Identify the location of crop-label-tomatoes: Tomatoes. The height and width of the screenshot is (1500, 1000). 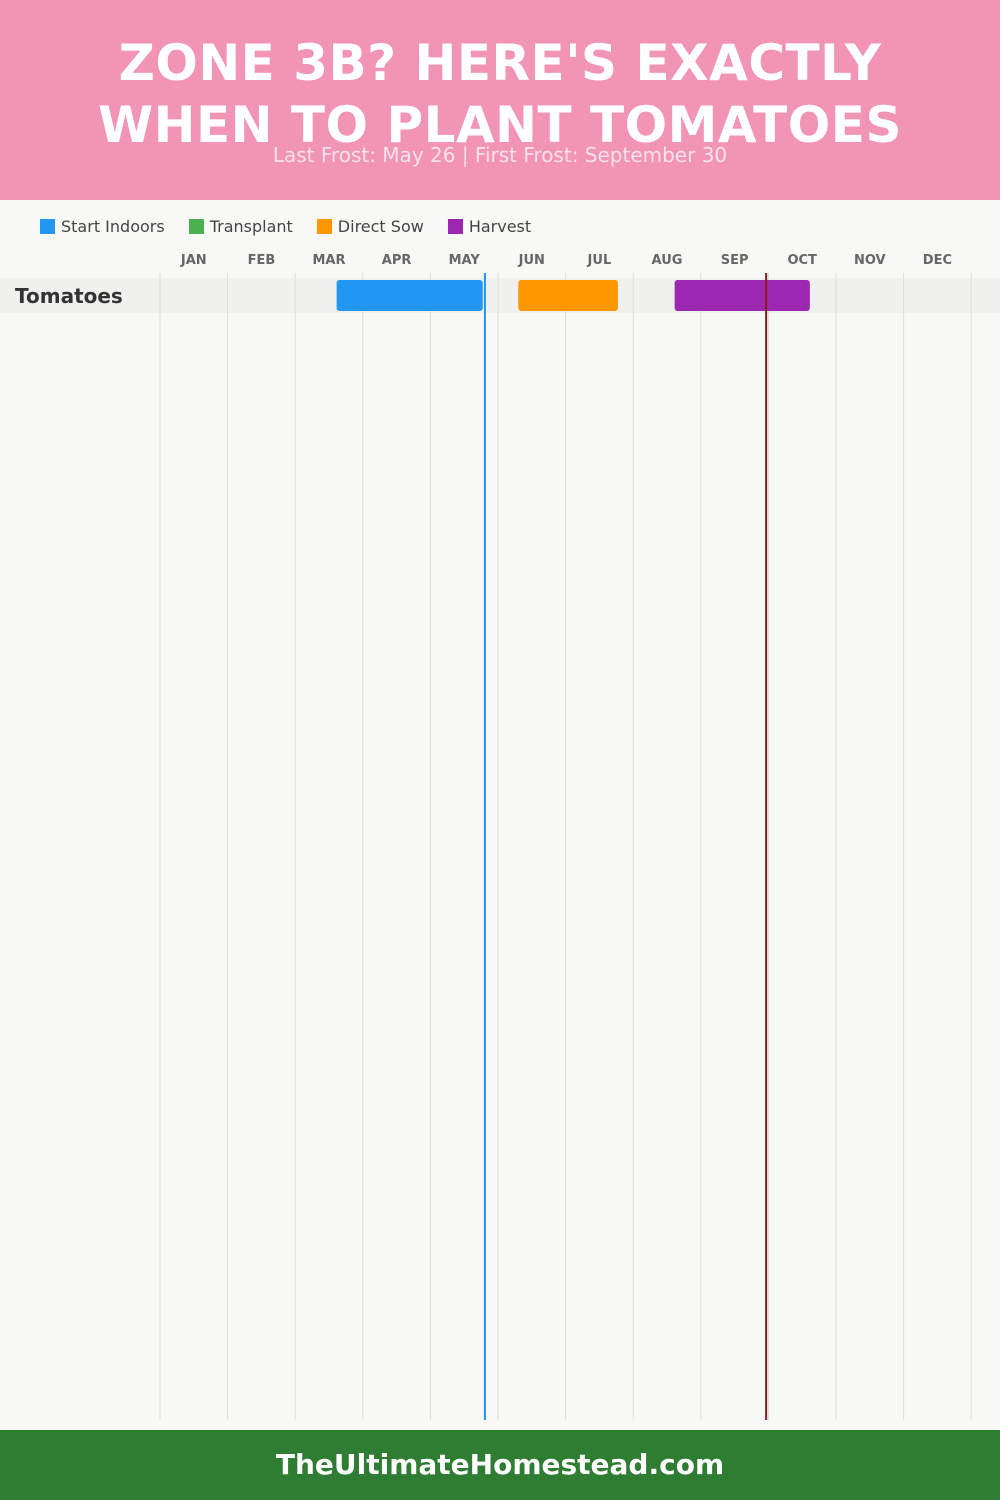
(69, 296).